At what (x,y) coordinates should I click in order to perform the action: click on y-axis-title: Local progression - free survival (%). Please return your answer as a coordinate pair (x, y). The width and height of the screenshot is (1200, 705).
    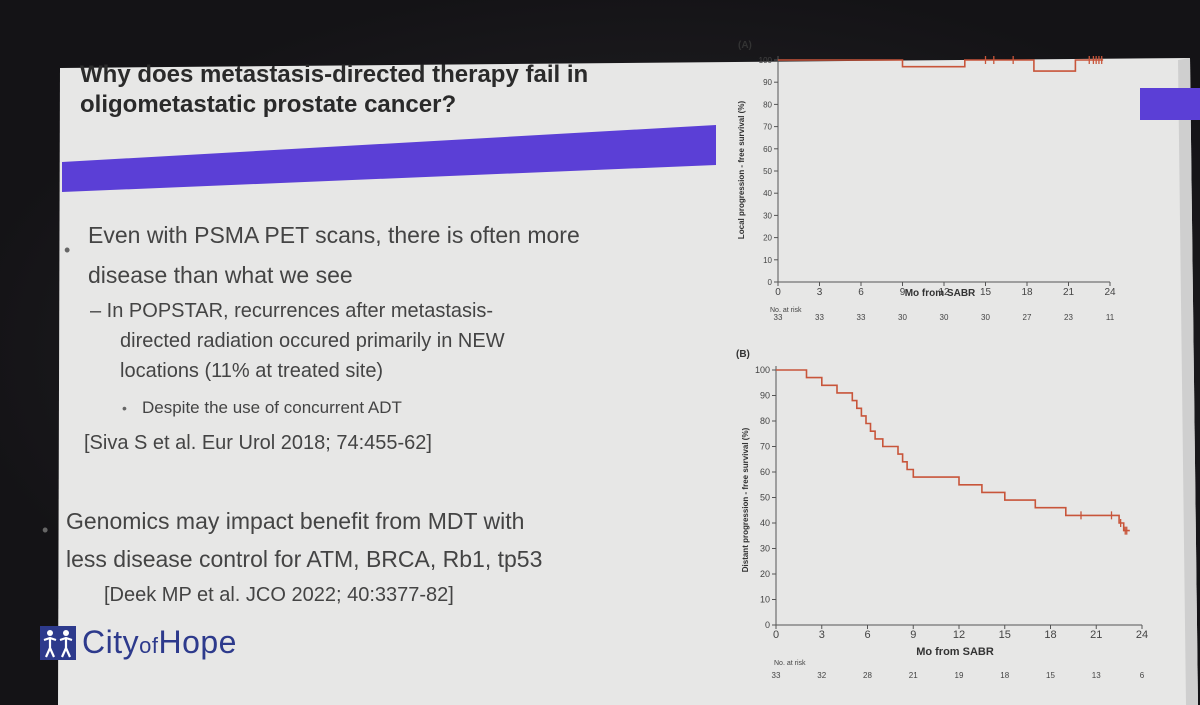
    Looking at the image, I should click on (741, 170).